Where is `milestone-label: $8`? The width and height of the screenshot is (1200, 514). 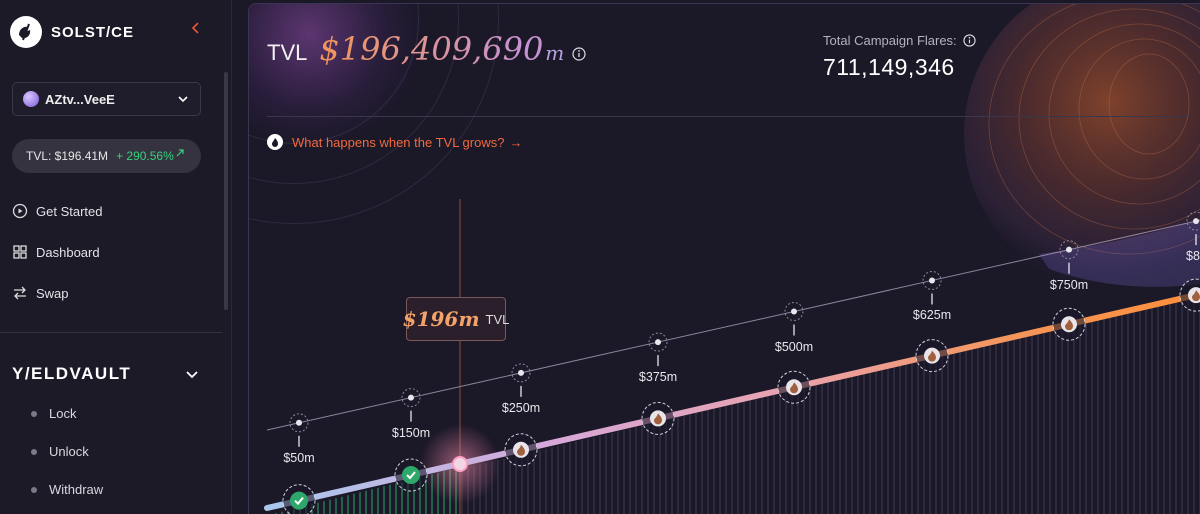 milestone-label: $8 is located at coordinates (1193, 256).